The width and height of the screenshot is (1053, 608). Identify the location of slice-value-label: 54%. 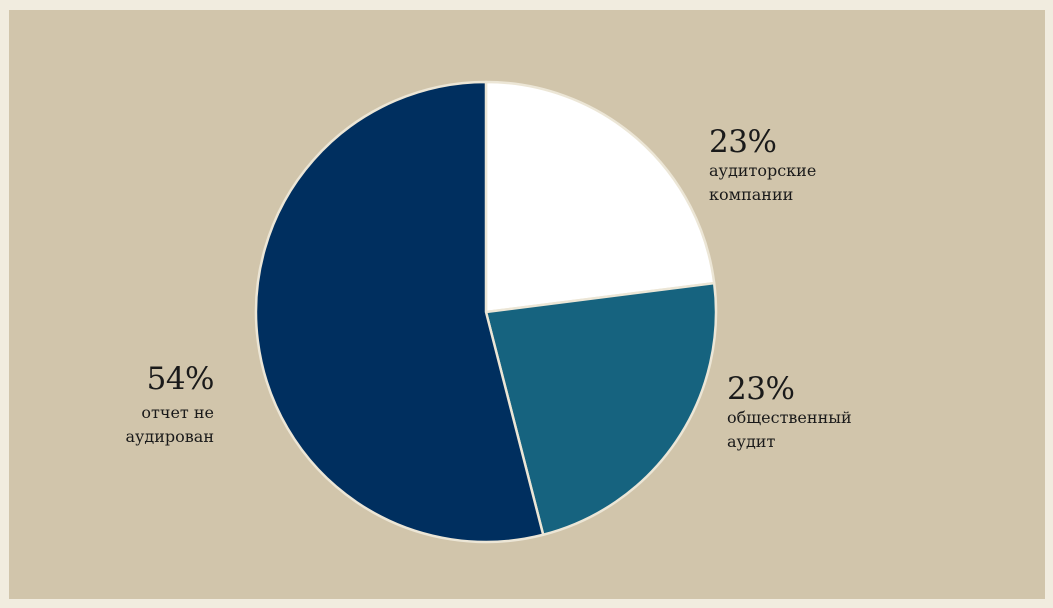
(180, 379).